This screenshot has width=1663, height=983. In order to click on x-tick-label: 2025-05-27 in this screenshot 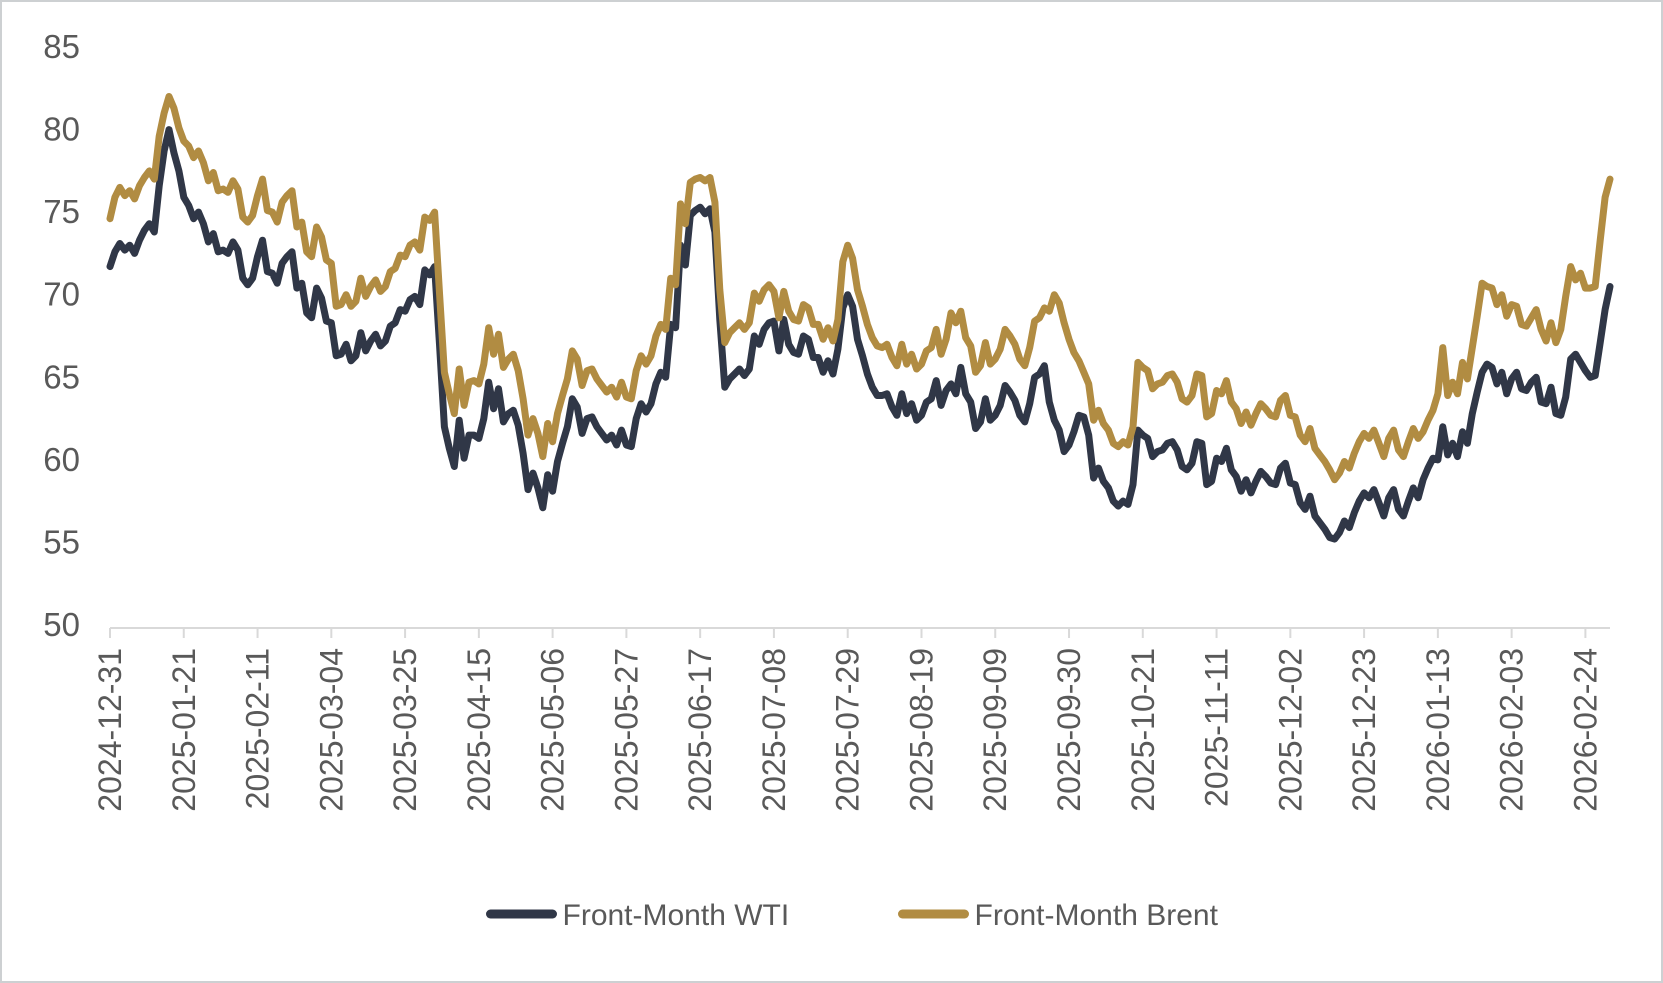, I will do `click(626, 730)`.